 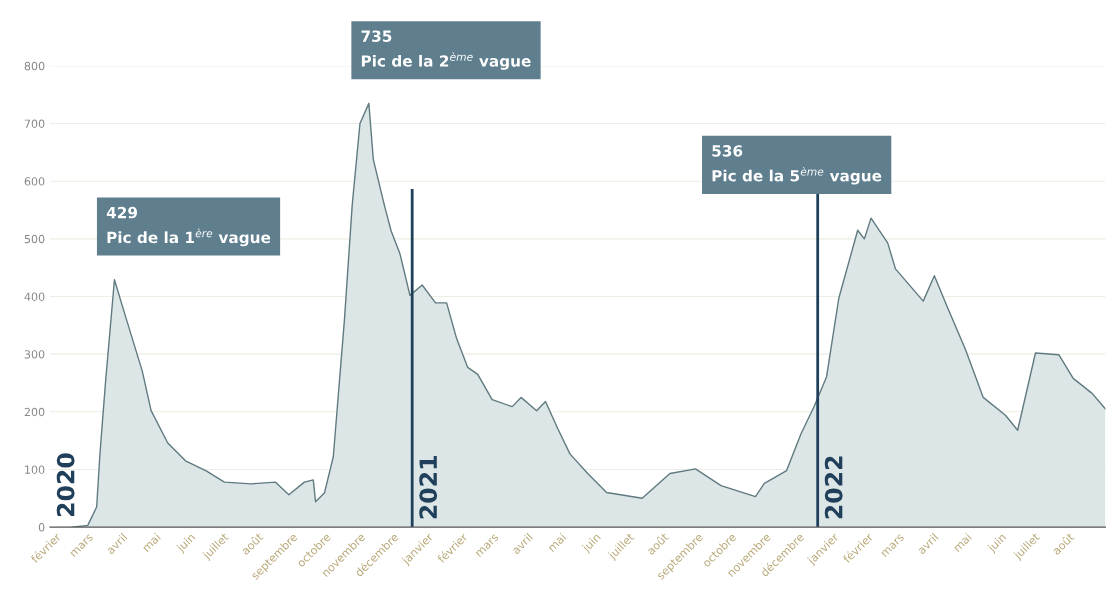 I want to click on ref-line-label: 2021, so click(x=428, y=487).